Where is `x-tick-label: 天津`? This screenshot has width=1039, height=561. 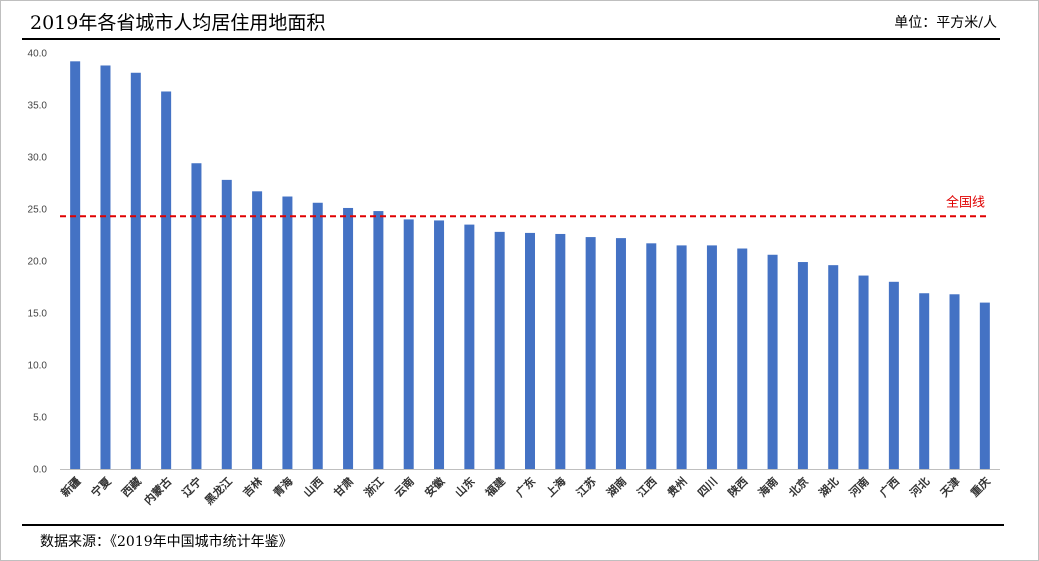 x-tick-label: 天津 is located at coordinates (949, 486).